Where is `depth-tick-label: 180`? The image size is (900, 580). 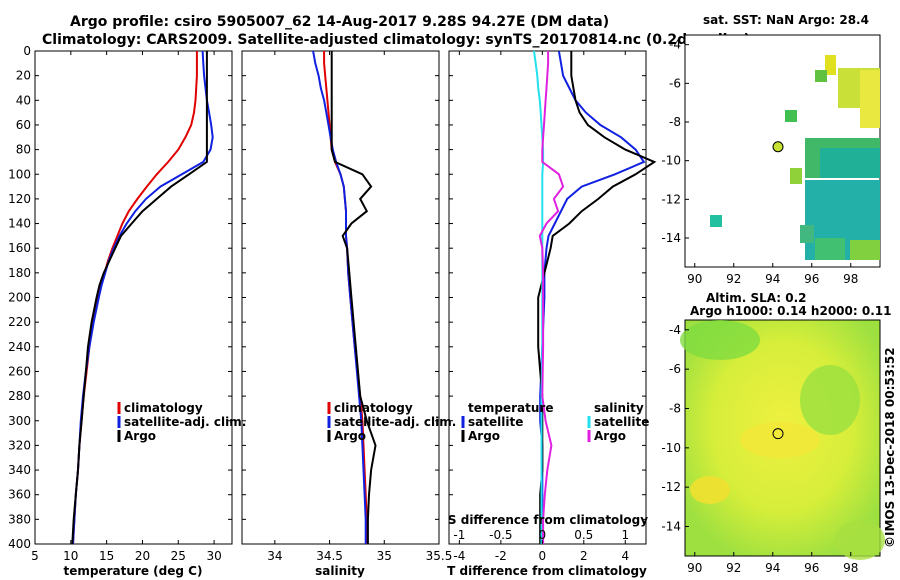
depth-tick-label: 180 is located at coordinates (19, 273).